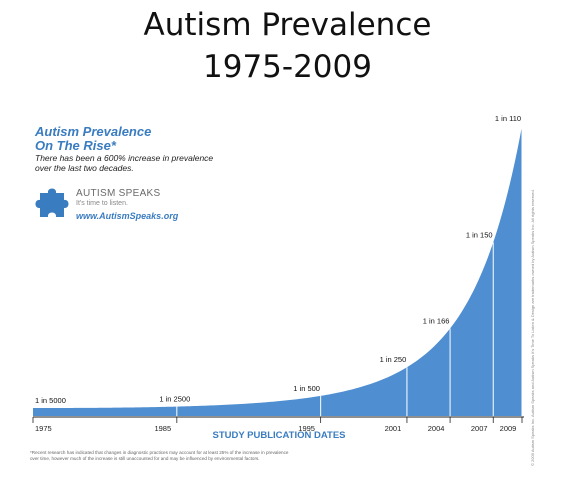  I want to click on brand-tagline: It's time to listen., so click(102, 203).